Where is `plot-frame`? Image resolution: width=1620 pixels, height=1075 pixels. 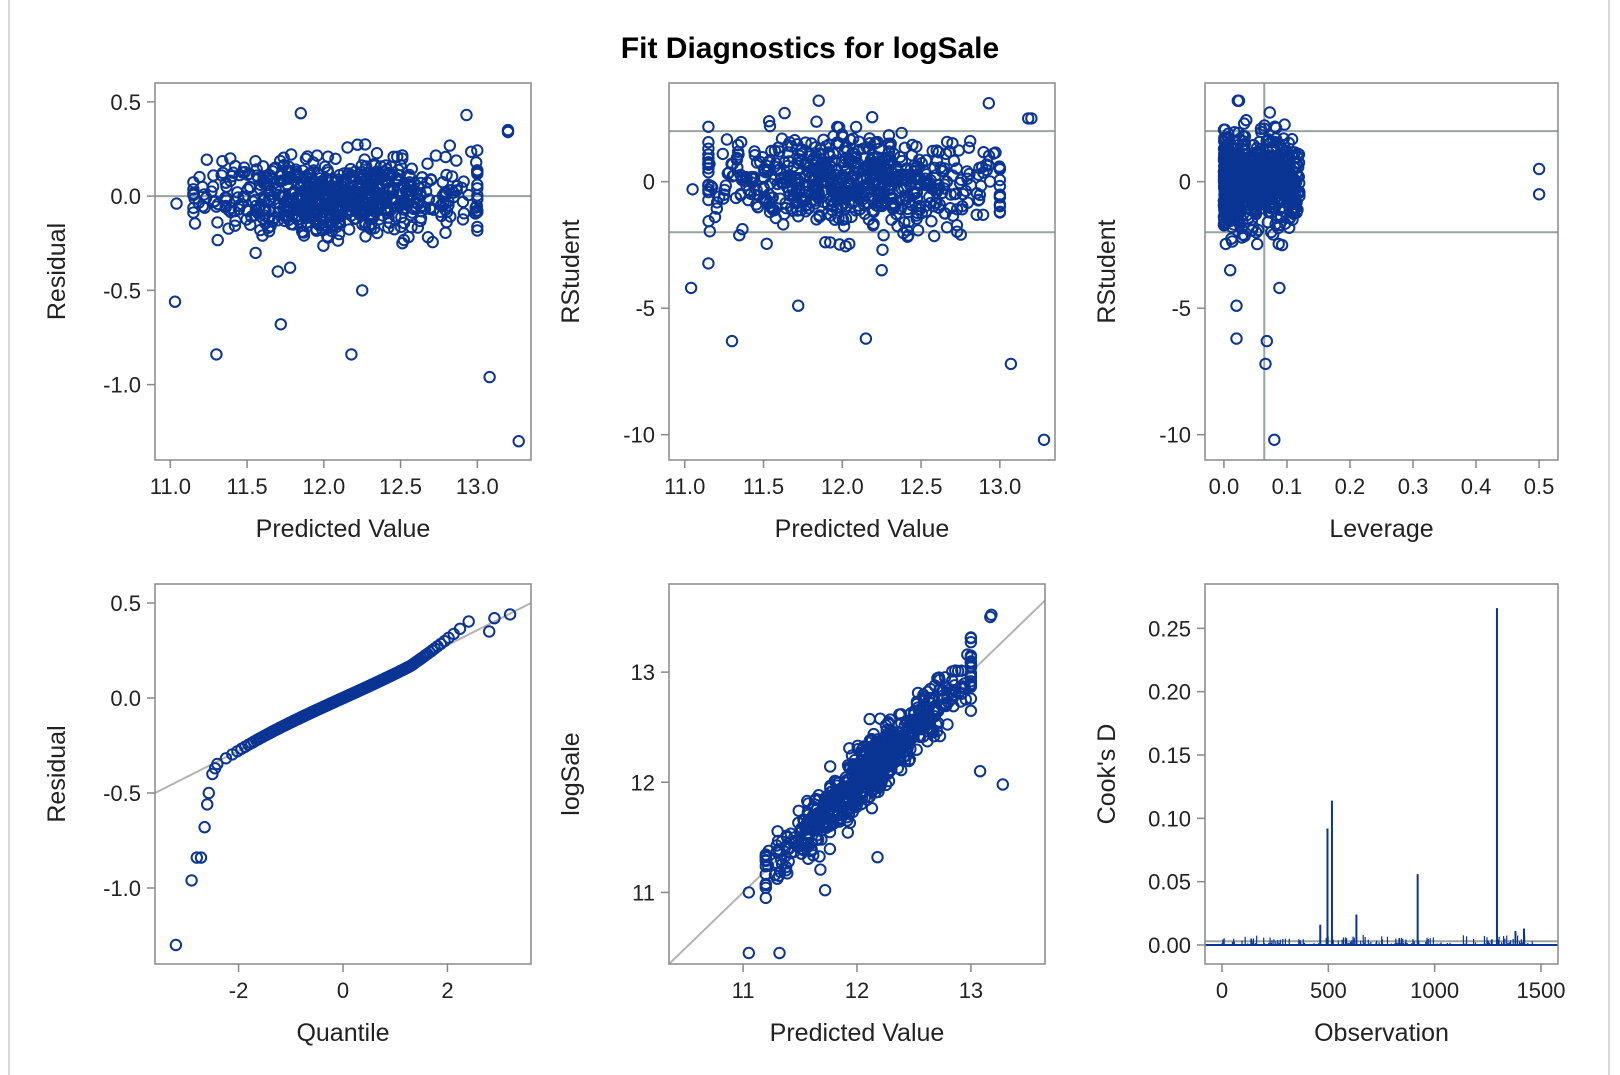 plot-frame is located at coordinates (343, 774).